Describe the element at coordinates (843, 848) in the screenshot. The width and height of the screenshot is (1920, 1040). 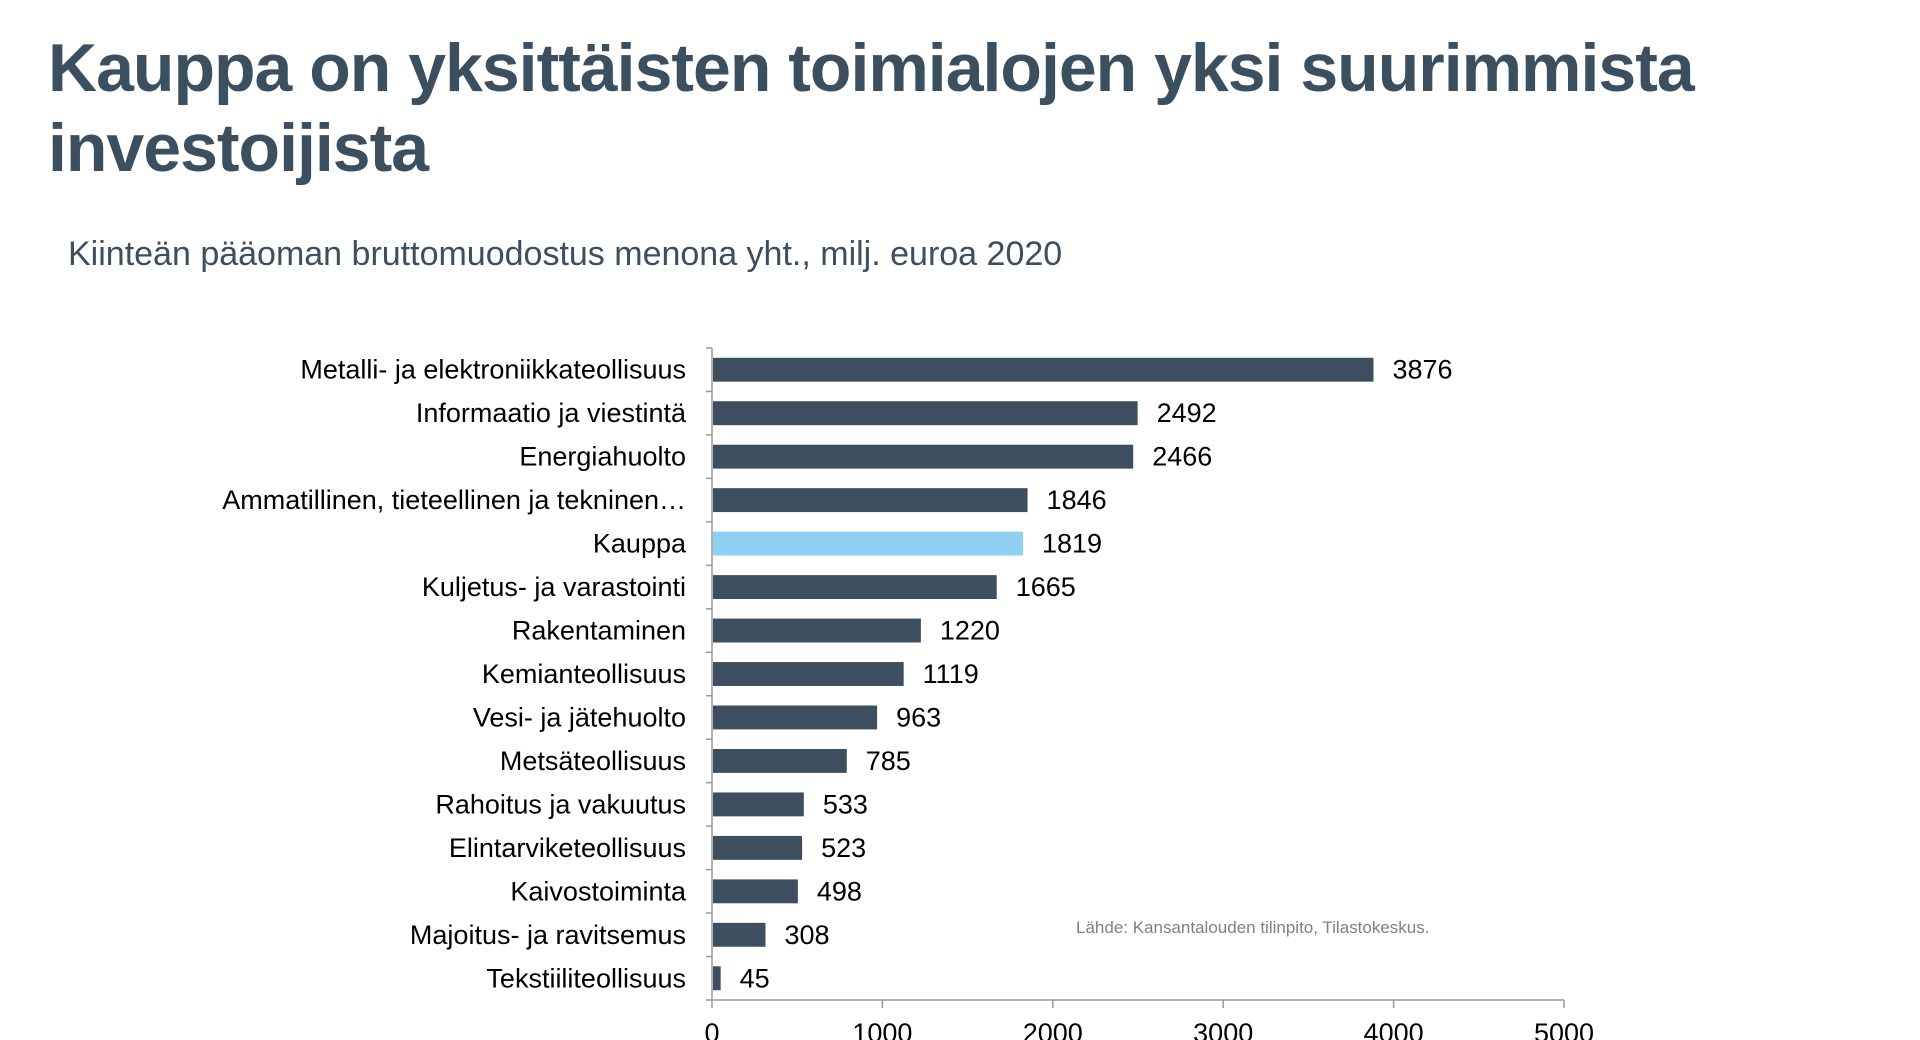
I see `data-label: 523` at that location.